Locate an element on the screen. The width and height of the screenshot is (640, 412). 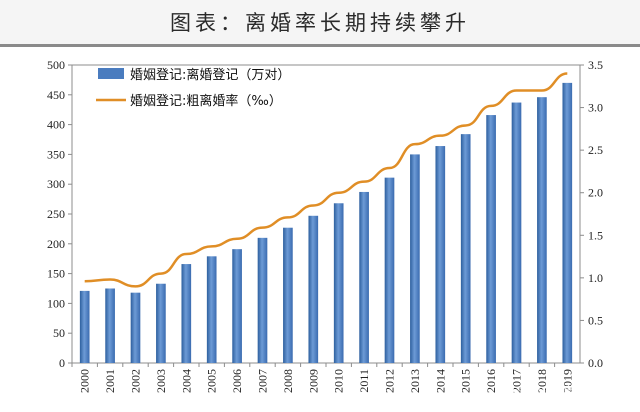
legend-label-line: 婚姻登记:粗离婚率（‰） is located at coordinates (206, 101).